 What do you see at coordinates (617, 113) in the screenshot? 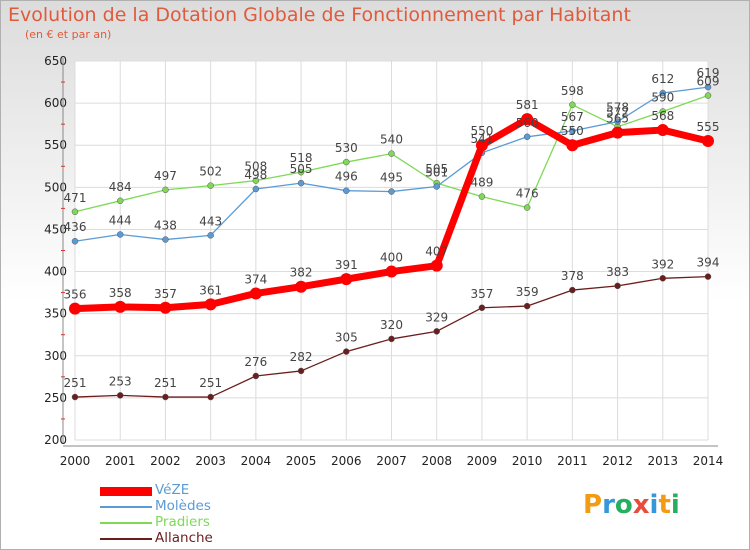
I see `data-label: 572` at bounding box center [617, 113].